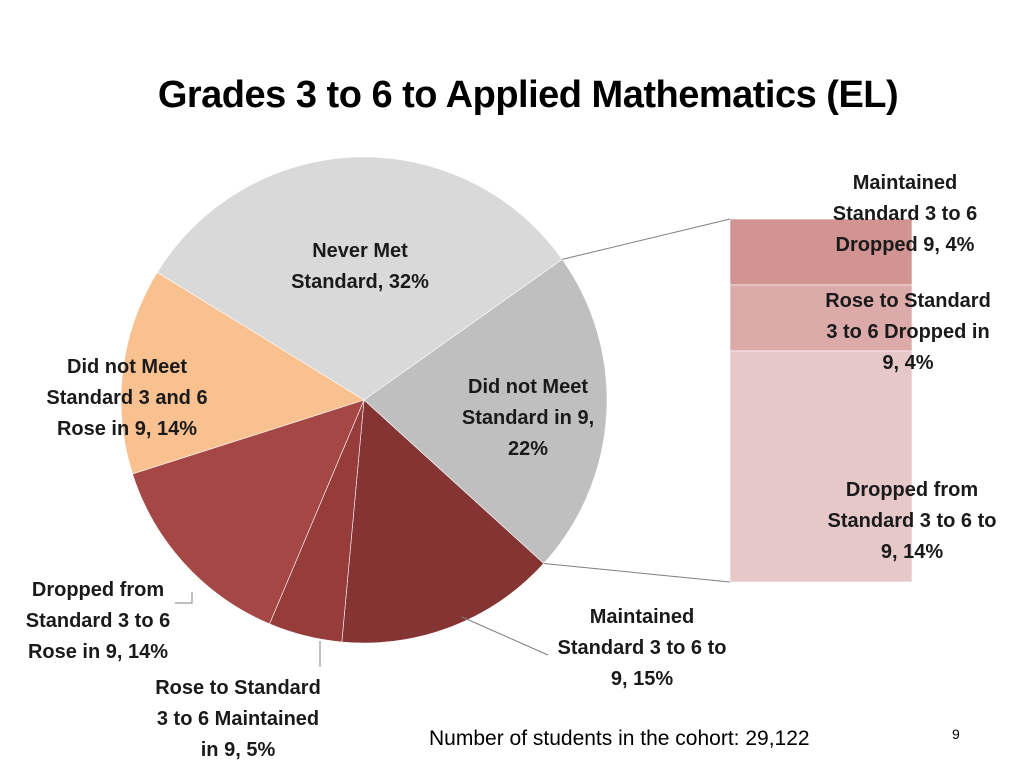 The height and width of the screenshot is (768, 1024). What do you see at coordinates (619, 738) in the screenshot?
I see `cohort-size-note: Number of students in the cohort: 29,122` at bounding box center [619, 738].